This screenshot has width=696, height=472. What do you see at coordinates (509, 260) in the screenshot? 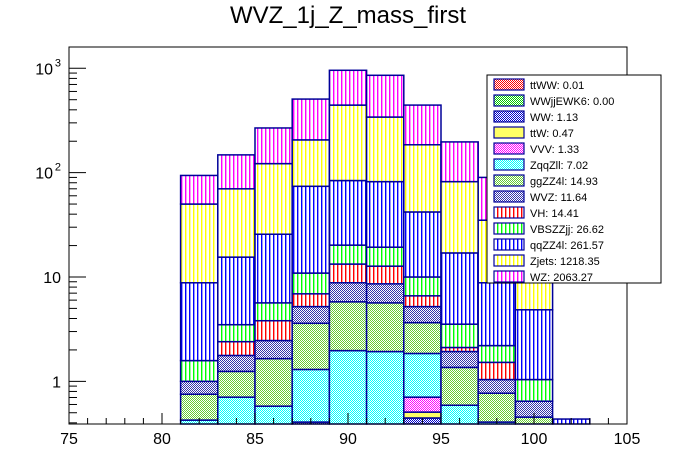
I see `legend-swatch-Zjets` at bounding box center [509, 260].